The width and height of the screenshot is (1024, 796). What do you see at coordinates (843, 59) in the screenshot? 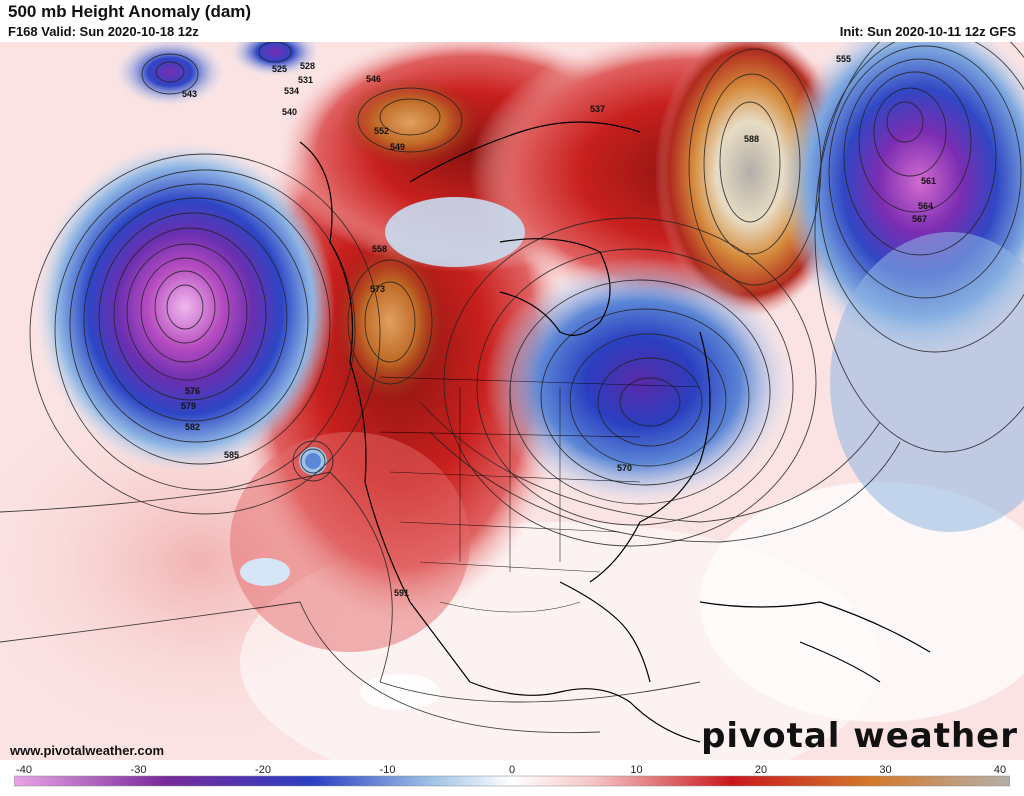
I see `contour-label: 555` at bounding box center [843, 59].